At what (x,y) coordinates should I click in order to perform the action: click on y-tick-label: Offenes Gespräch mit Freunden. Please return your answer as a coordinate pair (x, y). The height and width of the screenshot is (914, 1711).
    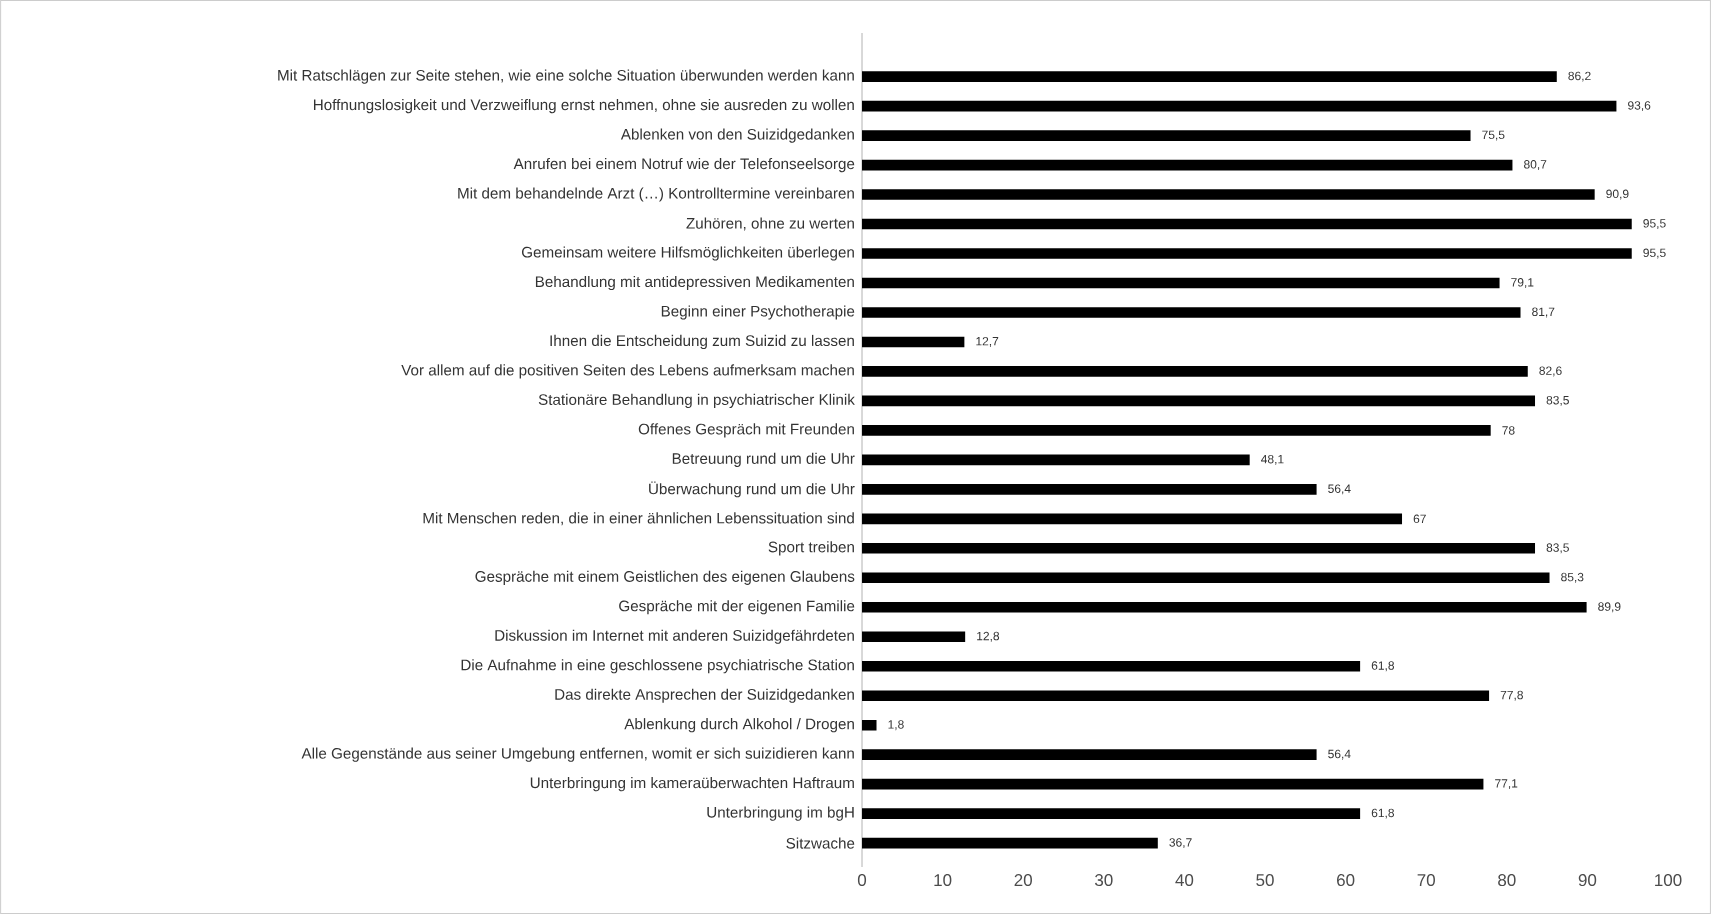
    Looking at the image, I should click on (746, 430).